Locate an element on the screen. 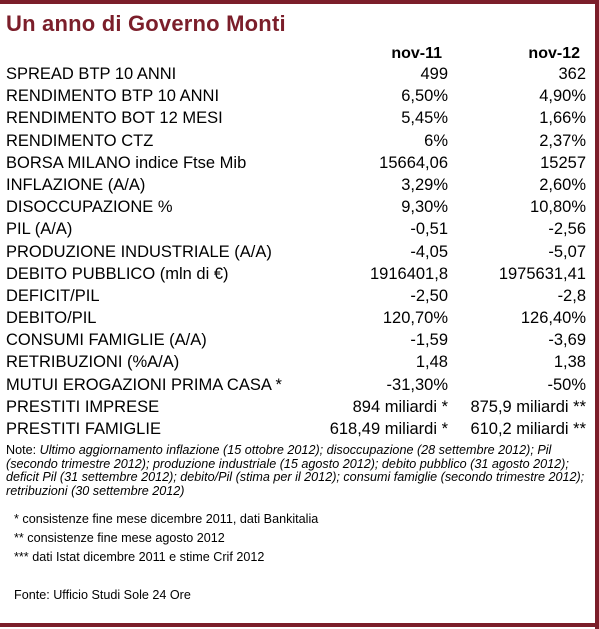 The width and height of the screenshot is (599, 629). table-row: PRODUZIONE INDUSTRIALE (A/A) -4,05 -5,07 is located at coordinates (296, 252).